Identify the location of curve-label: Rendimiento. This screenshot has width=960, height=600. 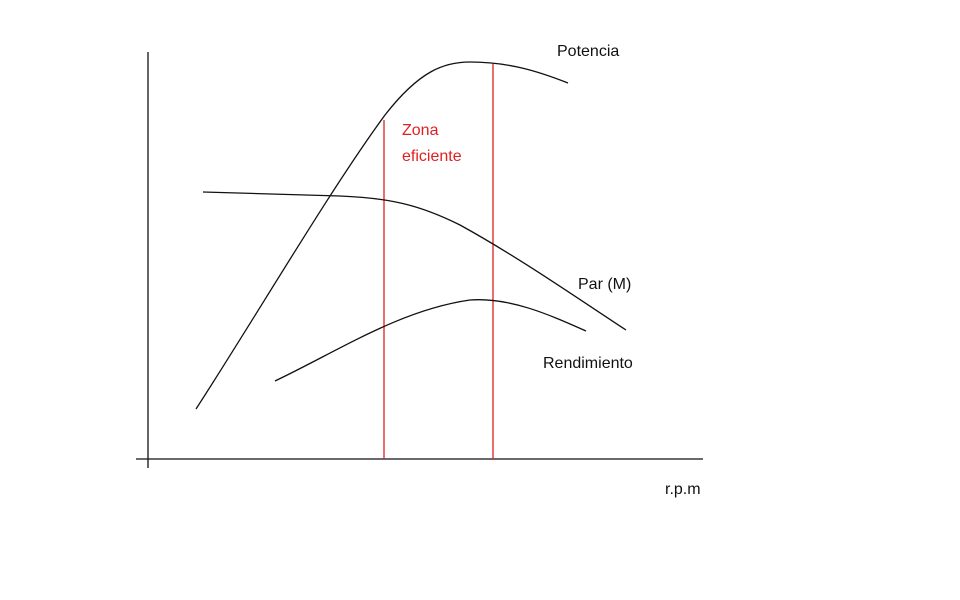
(588, 363).